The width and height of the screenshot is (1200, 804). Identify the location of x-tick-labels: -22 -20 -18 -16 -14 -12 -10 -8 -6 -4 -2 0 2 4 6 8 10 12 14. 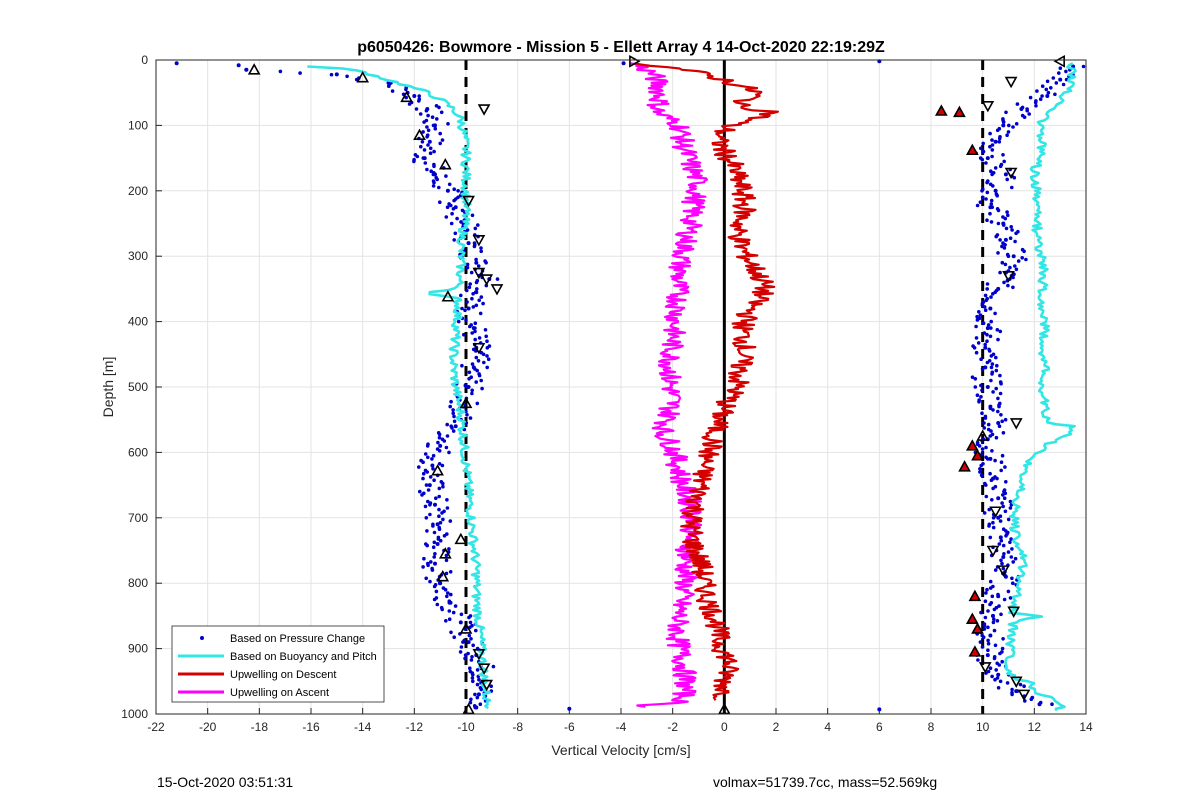
(620, 727).